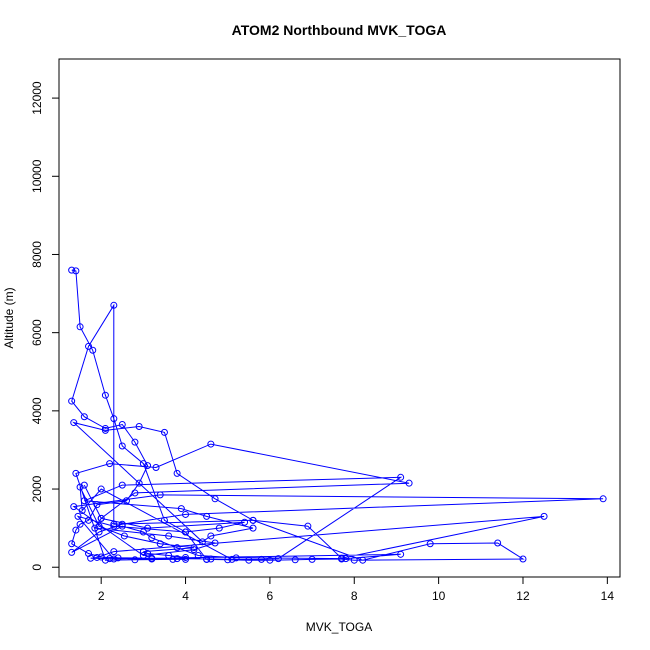 Image resolution: width=650 pixels, height=650 pixels. What do you see at coordinates (339, 30) in the screenshot?
I see `chart-title: ATOM2 Northbound MVK_TOGA` at bounding box center [339, 30].